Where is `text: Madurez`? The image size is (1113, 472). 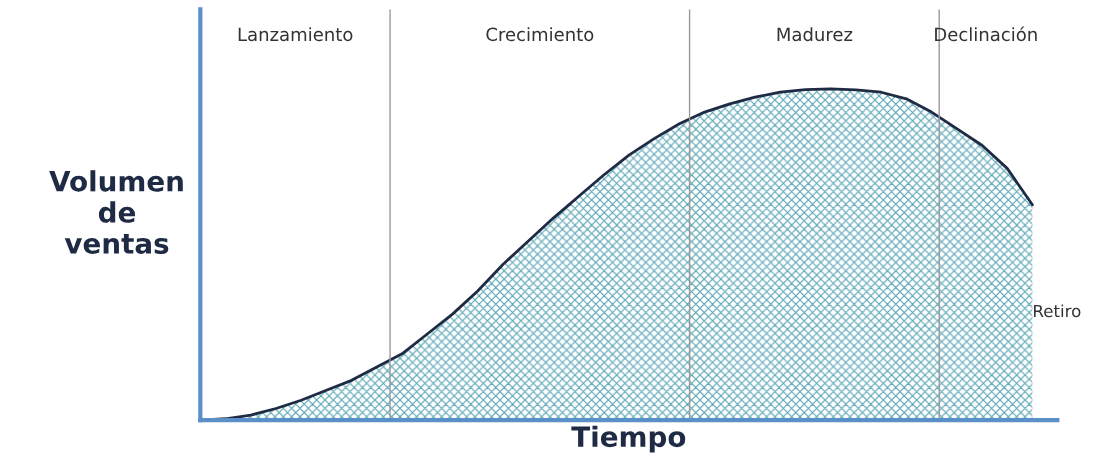
text: Madurez is located at coordinates (815, 34).